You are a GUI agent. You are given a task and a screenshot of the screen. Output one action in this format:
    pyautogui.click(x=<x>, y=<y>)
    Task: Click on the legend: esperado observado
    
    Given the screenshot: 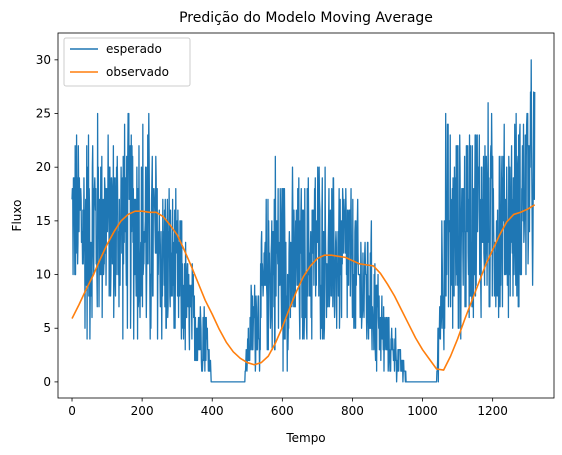 What is the action you would take?
    pyautogui.click(x=127, y=62)
    